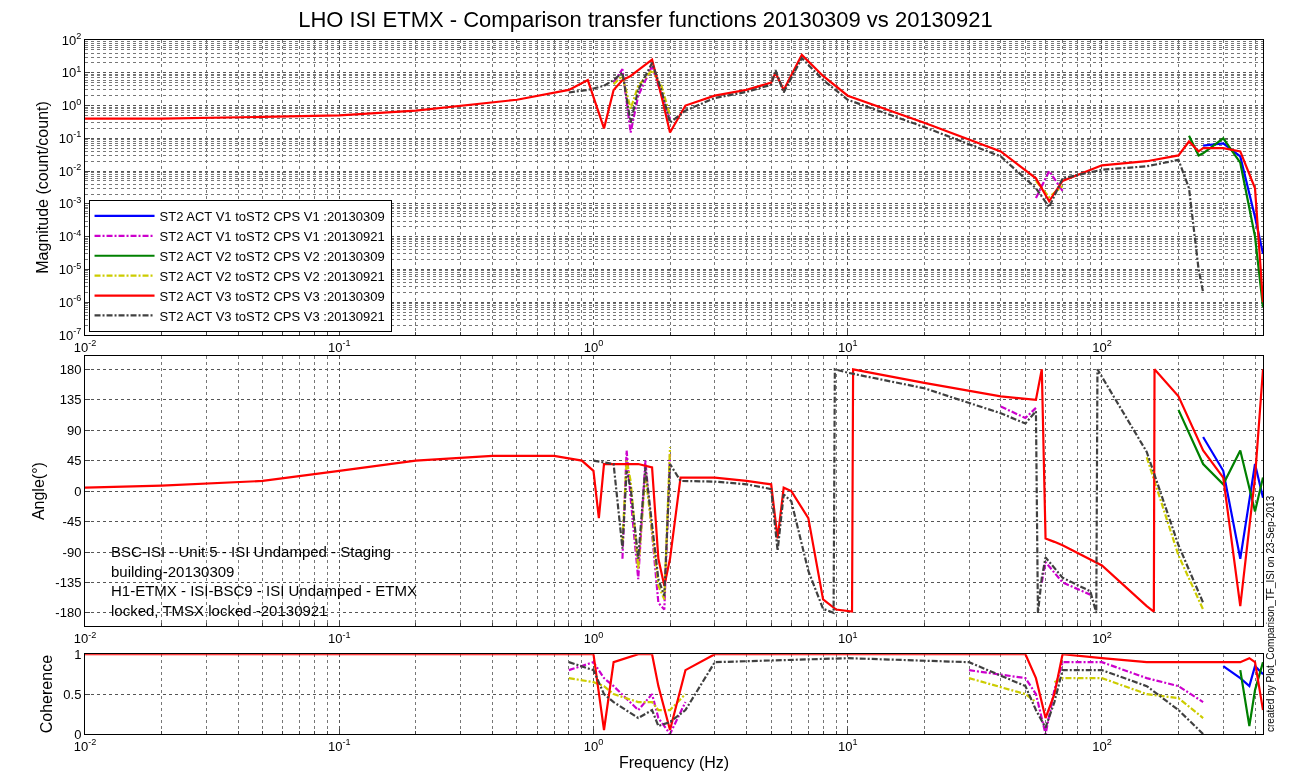 This screenshot has width=1291, height=782. What do you see at coordinates (264, 581) in the screenshot?
I see `annotation: BSC-ISI - Unit 5 - ISI Undamped - Staging building-20130309 H1-ETMX - ISI-BSC9 - ISI Undamped - ETMX locked, TMSX locked -20130921` at bounding box center [264, 581].